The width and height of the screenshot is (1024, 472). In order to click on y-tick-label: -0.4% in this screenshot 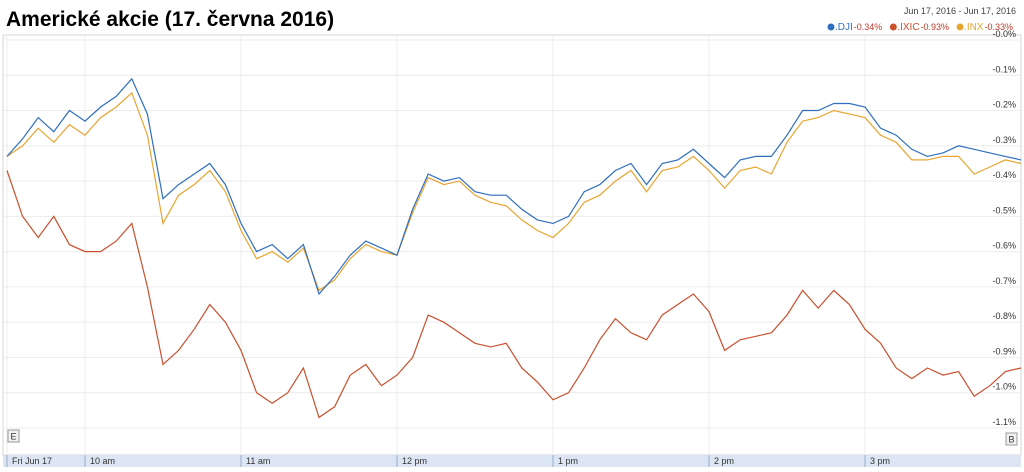, I will do `click(1004, 175)`.